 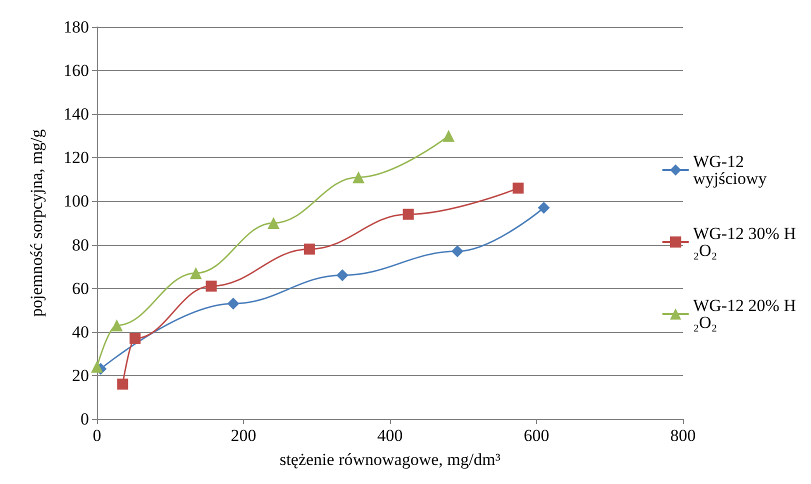 I want to click on legend-label: WG-12 wyjściowy, so click(x=730, y=170).